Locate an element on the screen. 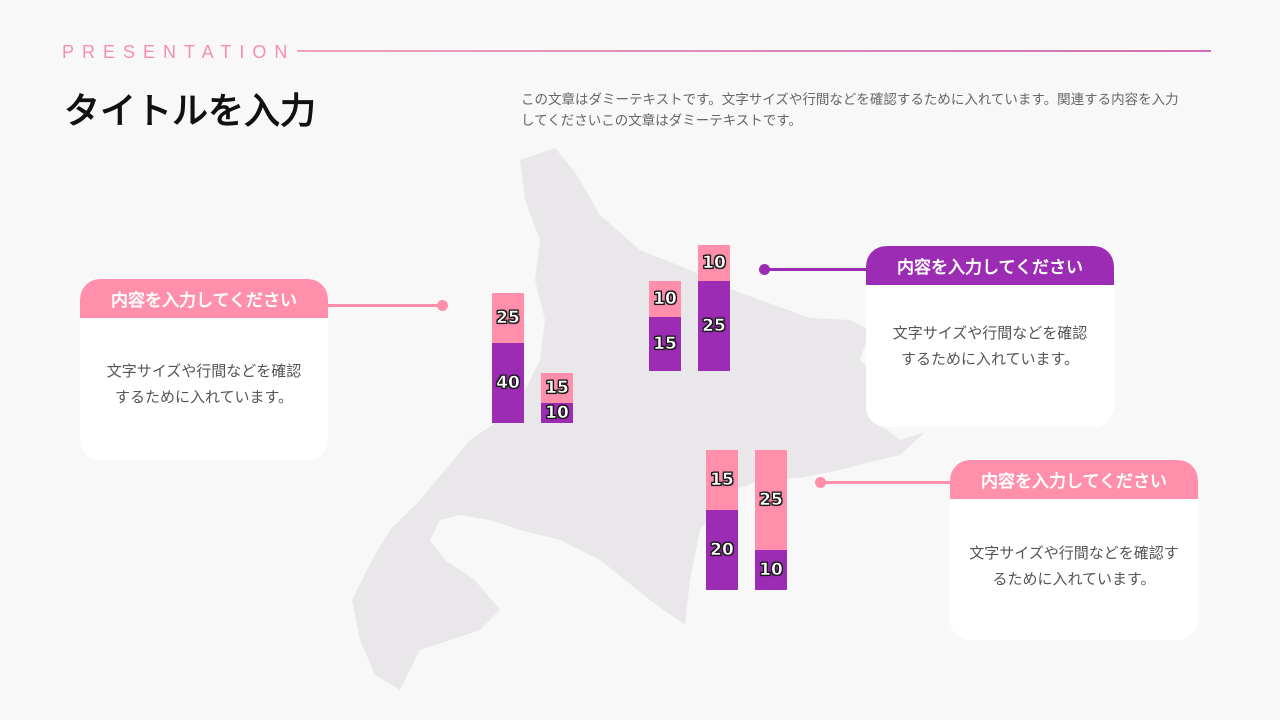 This screenshot has width=1280, height=720. info-card-1: 内容を入力してください 文字サイズや行間などを確認するために入れています。 is located at coordinates (204, 369).